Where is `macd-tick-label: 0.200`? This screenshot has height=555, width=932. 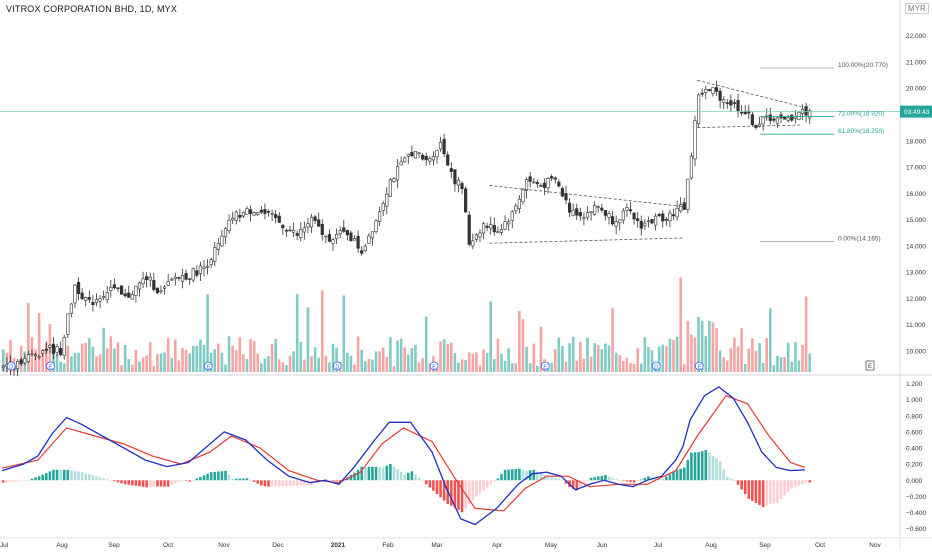
macd-tick-label: 0.200 is located at coordinates (914, 465).